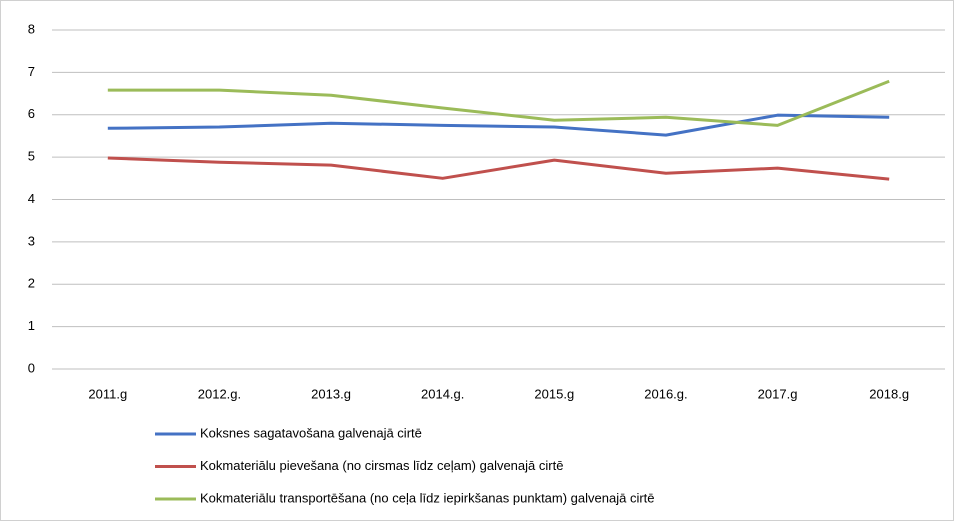 This screenshot has height=526, width=954. What do you see at coordinates (311, 432) in the screenshot?
I see `legend-label: Koksnes sagatavošana galvenajā cirtē` at bounding box center [311, 432].